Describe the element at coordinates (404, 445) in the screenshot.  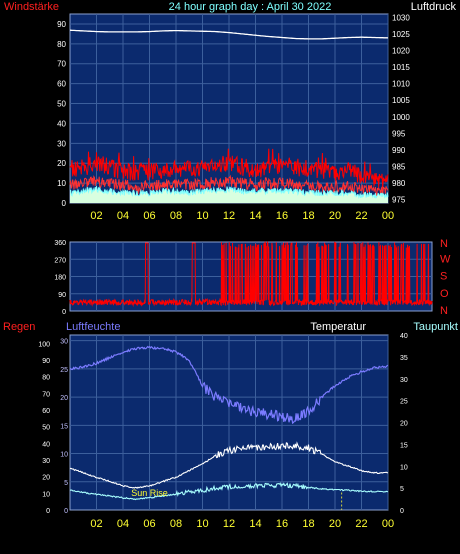
I see `temperature-tick-label: 15` at that location.